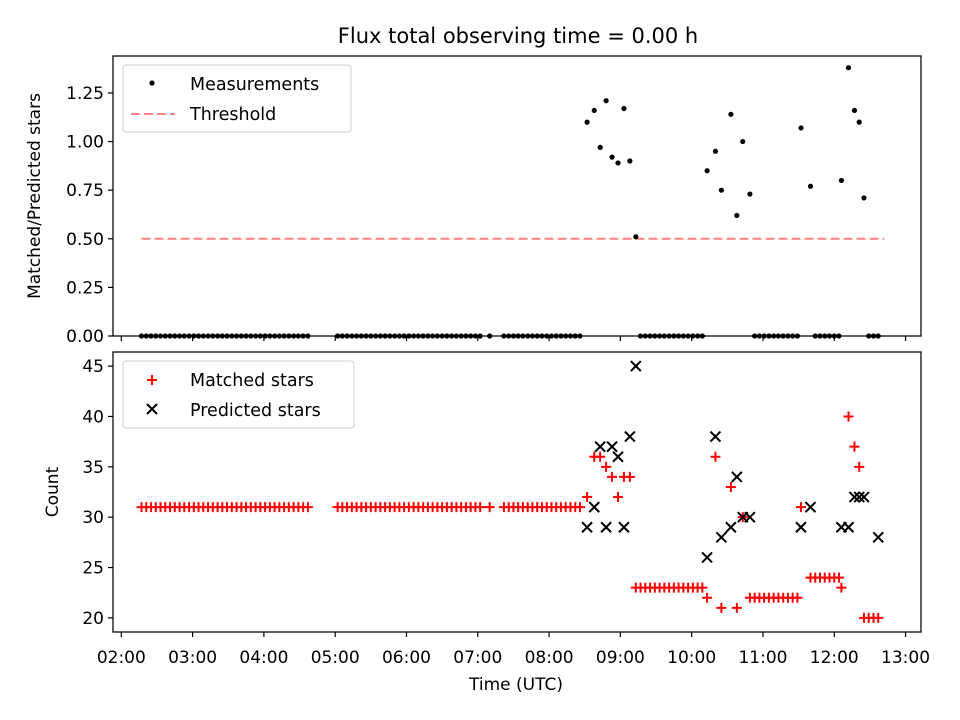 The image size is (960, 720). I want to click on legend-threshold-label: Threshold, so click(232, 115).